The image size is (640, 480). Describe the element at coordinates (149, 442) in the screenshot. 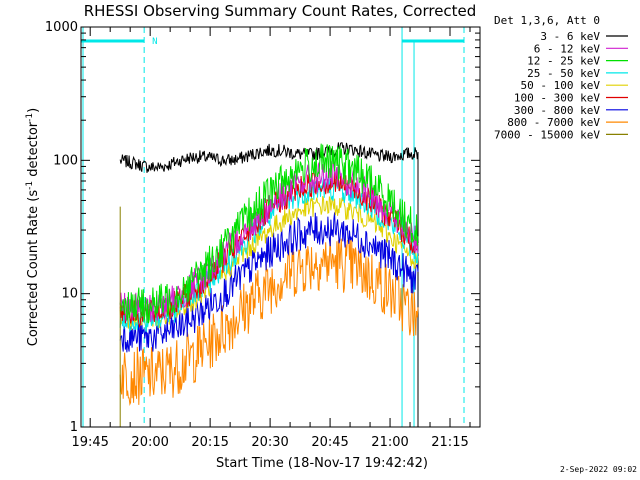

I see `x-tick-label: 20:00` at that location.